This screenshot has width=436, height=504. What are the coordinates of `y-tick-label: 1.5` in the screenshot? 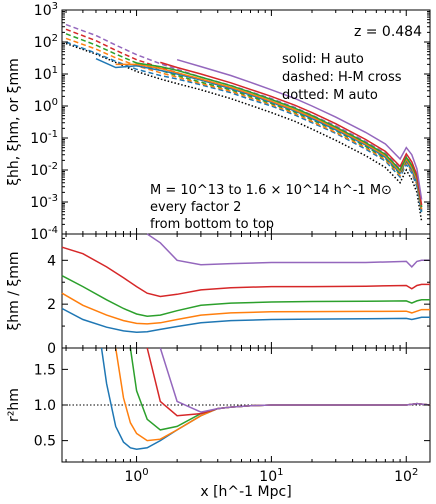 It's located at (45, 370).